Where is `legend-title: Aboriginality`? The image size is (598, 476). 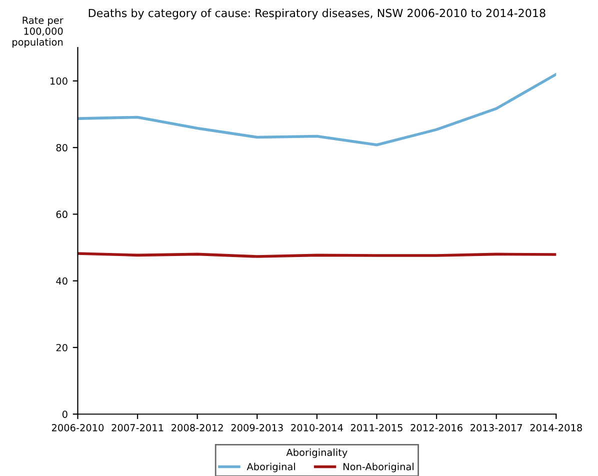
legend-title: Aboriginality is located at coordinates (317, 453).